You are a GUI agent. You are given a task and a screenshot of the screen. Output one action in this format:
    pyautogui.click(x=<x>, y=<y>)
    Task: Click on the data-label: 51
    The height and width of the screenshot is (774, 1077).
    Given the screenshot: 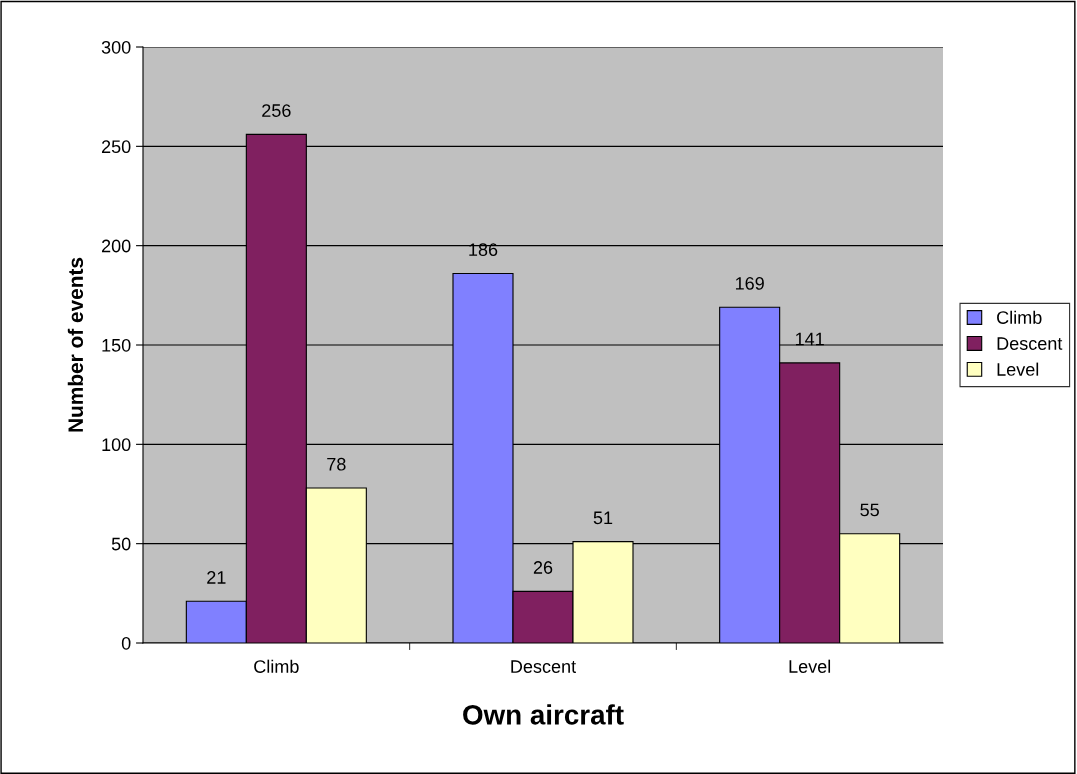 What is the action you would take?
    pyautogui.click(x=603, y=518)
    